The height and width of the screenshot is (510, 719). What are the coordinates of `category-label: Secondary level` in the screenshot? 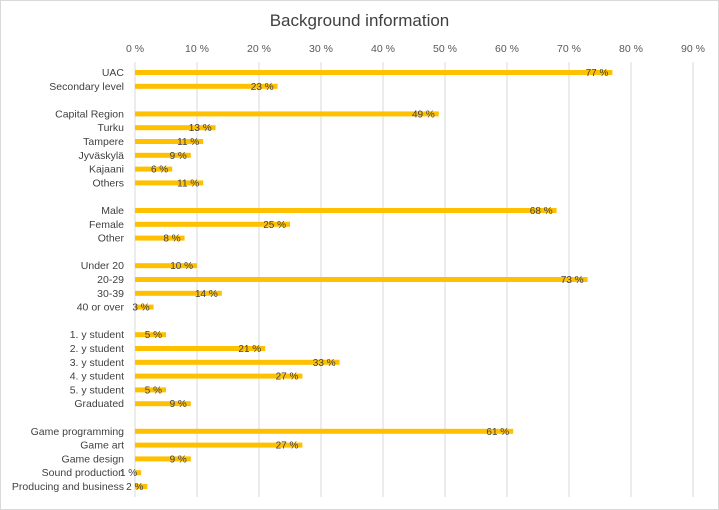 It's located at (86, 87).